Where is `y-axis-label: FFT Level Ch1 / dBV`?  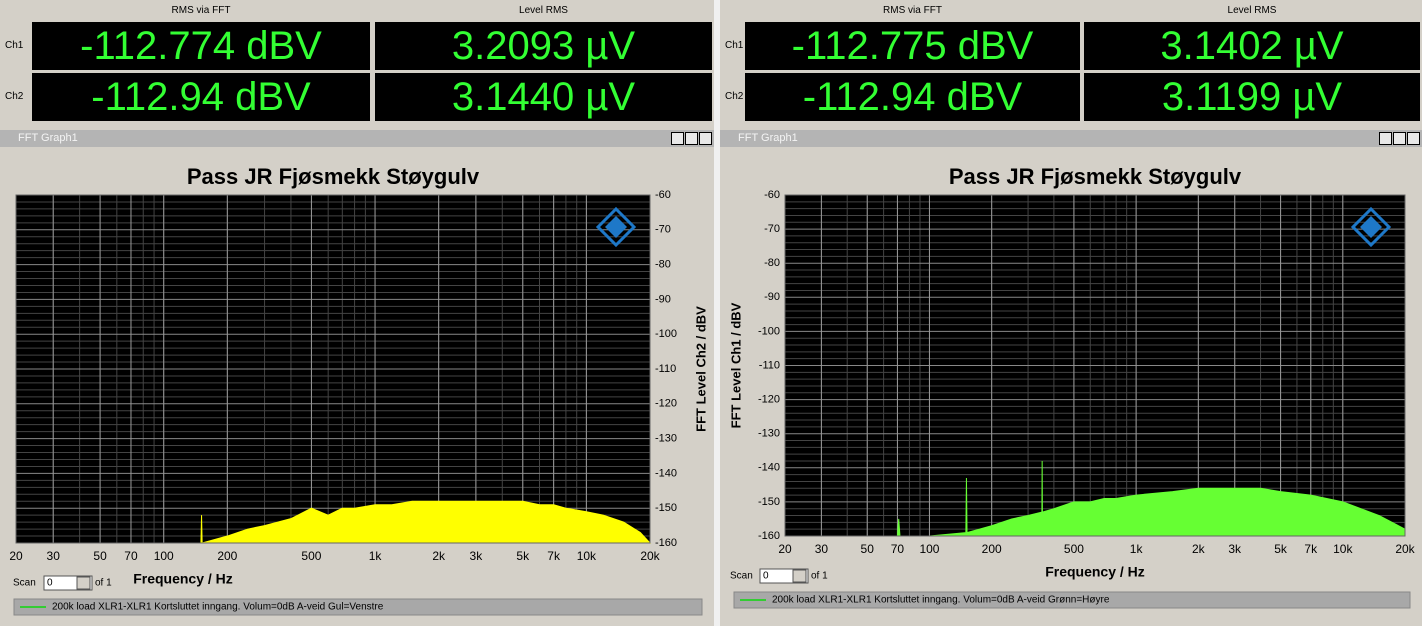 y-axis-label: FFT Level Ch1 / dBV is located at coordinates (735, 365).